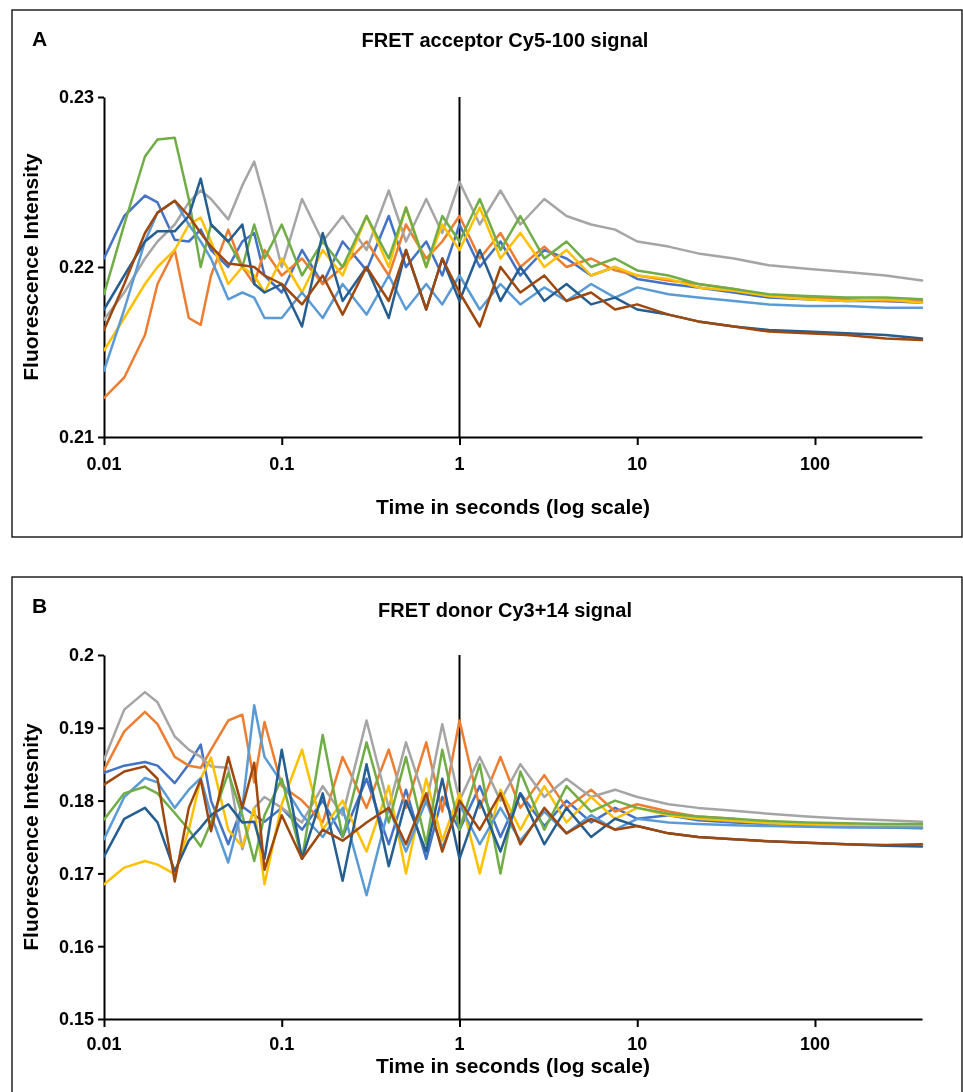 This screenshot has height=1092, width=963. Describe the element at coordinates (30, 266) in the screenshot. I see `y-axis-title: Fluorescence Intensity` at that location.